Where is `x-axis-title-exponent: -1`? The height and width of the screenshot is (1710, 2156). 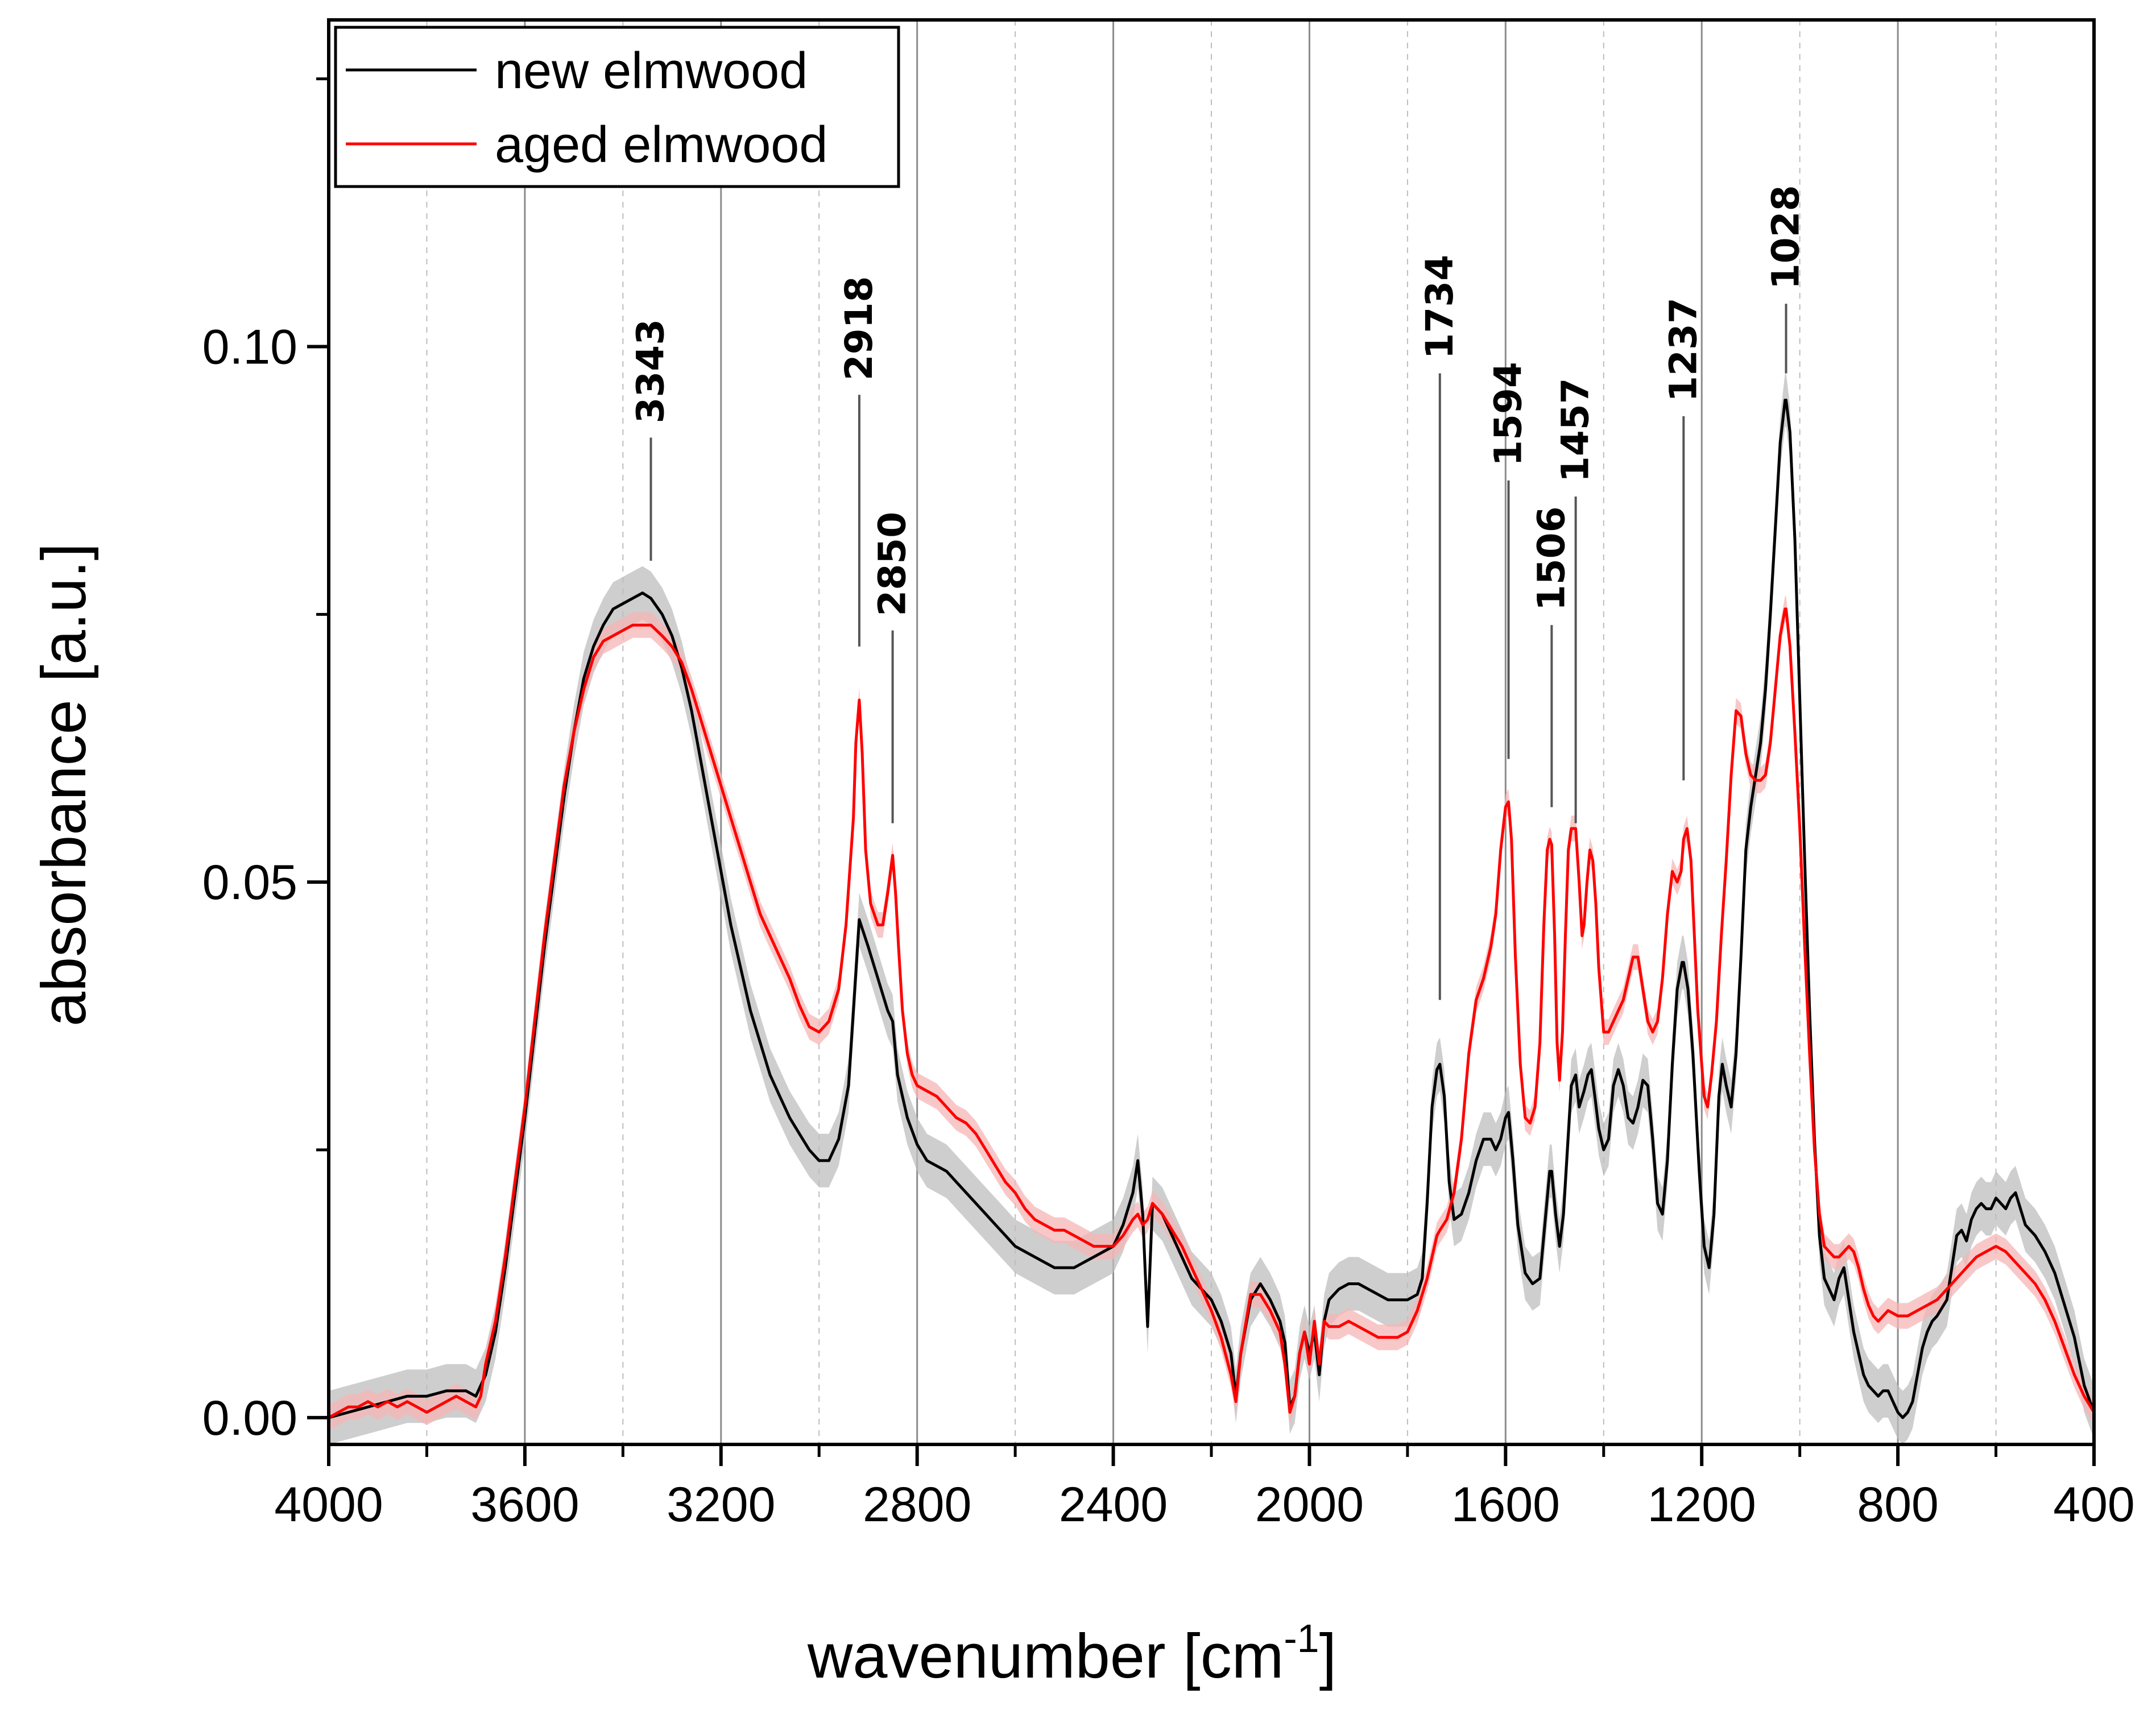
x-axis-title-exponent: -1 is located at coordinates (1301, 1638).